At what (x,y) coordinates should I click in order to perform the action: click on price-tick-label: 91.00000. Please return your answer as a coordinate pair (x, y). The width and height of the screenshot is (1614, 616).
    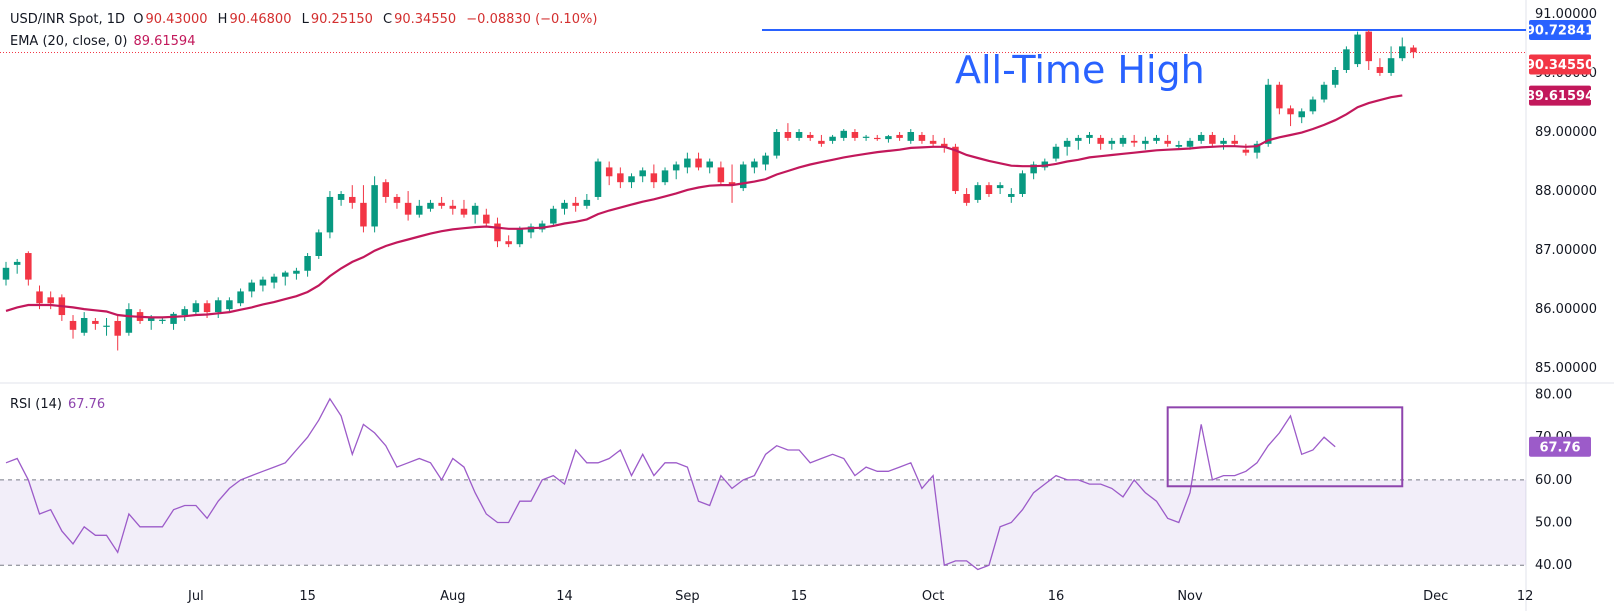
    Looking at the image, I should click on (1566, 14).